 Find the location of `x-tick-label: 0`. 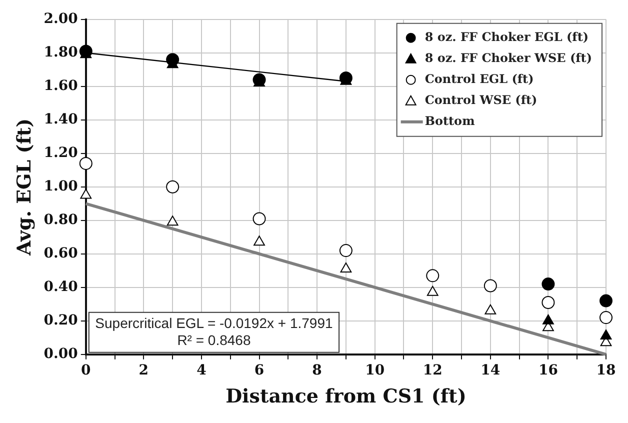

x-tick-label: 0 is located at coordinates (86, 370).